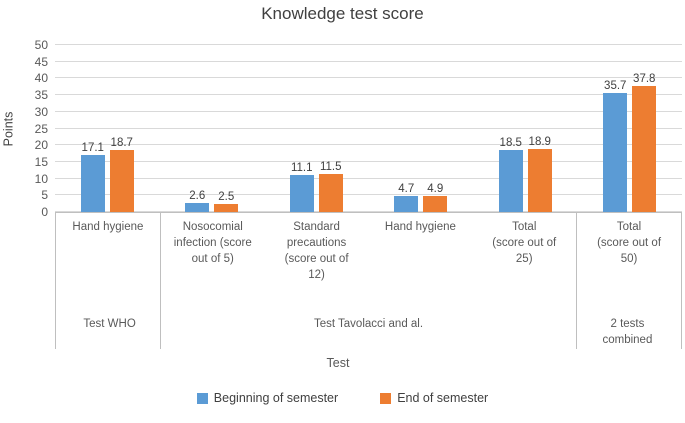 This screenshot has width=685, height=423. I want to click on bar-value-label: 37.8, so click(644, 78).